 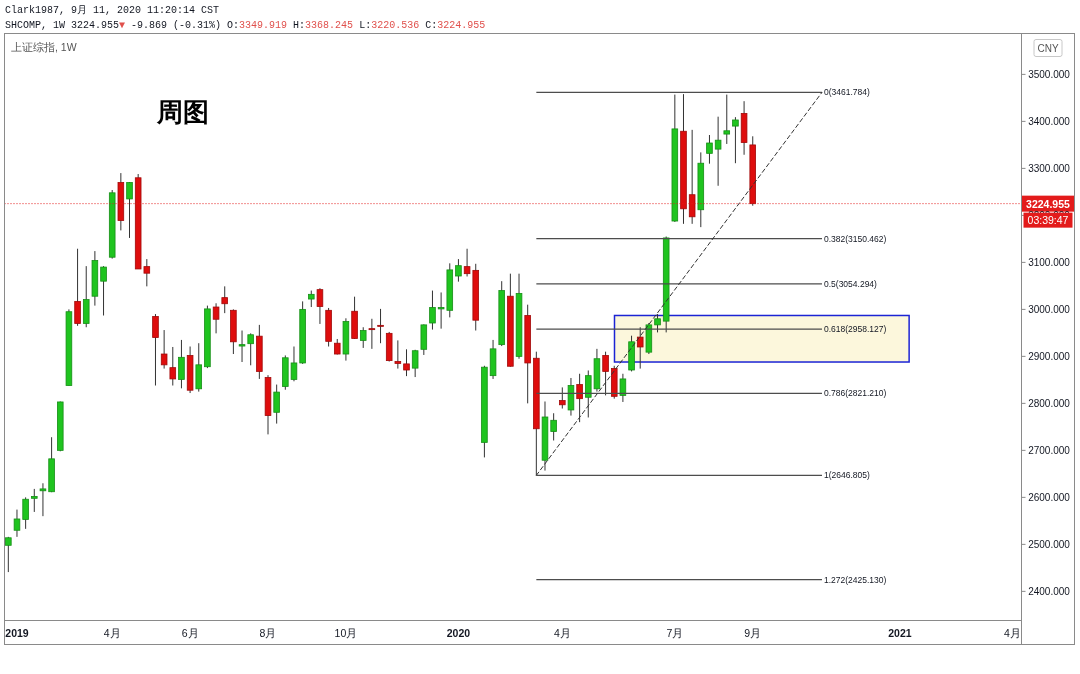 I want to click on y-tick-label: 3500.000, so click(x=1049, y=74).